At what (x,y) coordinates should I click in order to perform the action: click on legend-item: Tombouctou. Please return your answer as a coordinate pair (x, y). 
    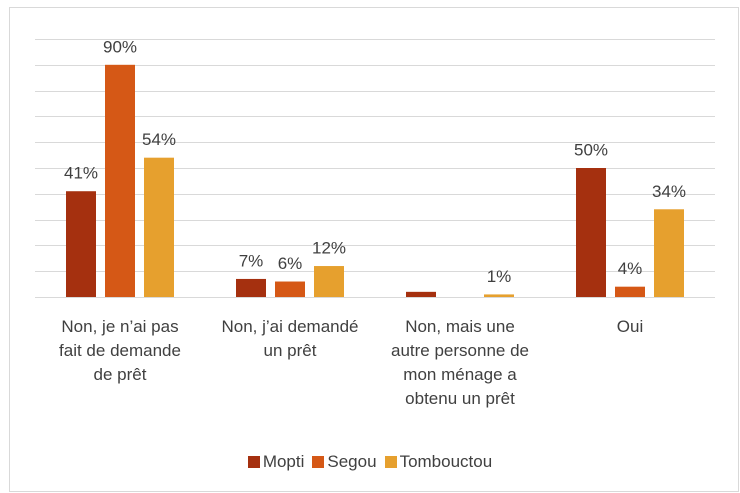
    Looking at the image, I should click on (438, 462).